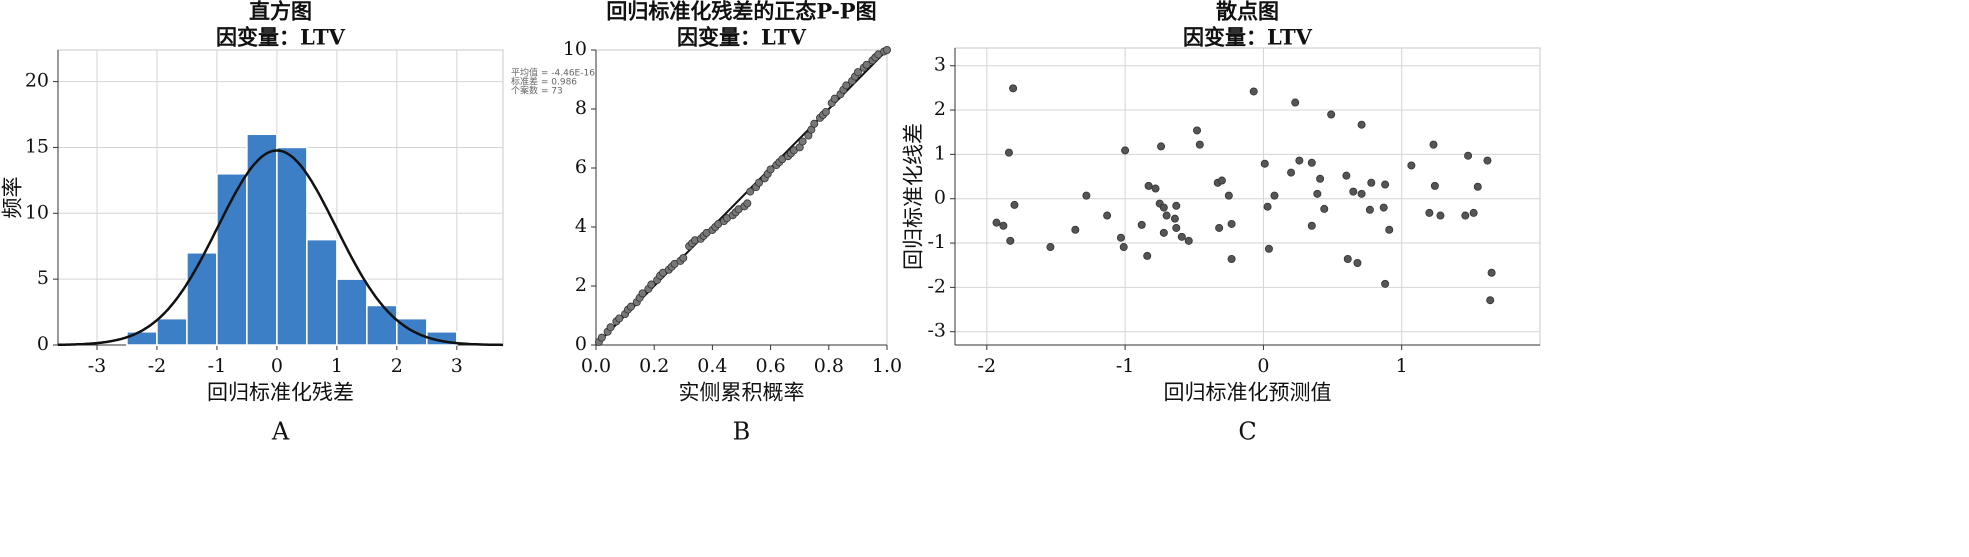 The image size is (1969, 557). Describe the element at coordinates (770, 366) in the screenshot. I see `x-tick-label: 0.6` at that location.